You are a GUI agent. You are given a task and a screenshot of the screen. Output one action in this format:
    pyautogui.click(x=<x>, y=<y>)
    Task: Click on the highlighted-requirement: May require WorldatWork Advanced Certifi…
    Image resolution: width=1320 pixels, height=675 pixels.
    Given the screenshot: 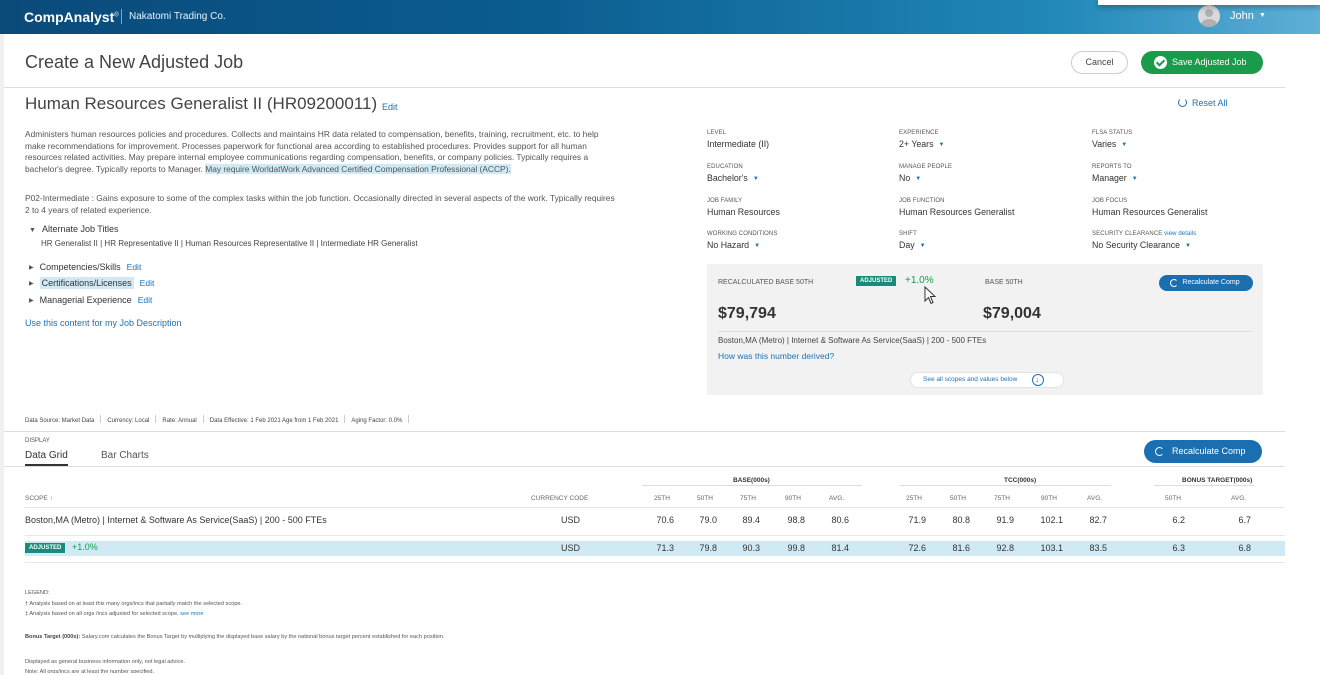 What is the action you would take?
    pyautogui.click(x=358, y=168)
    